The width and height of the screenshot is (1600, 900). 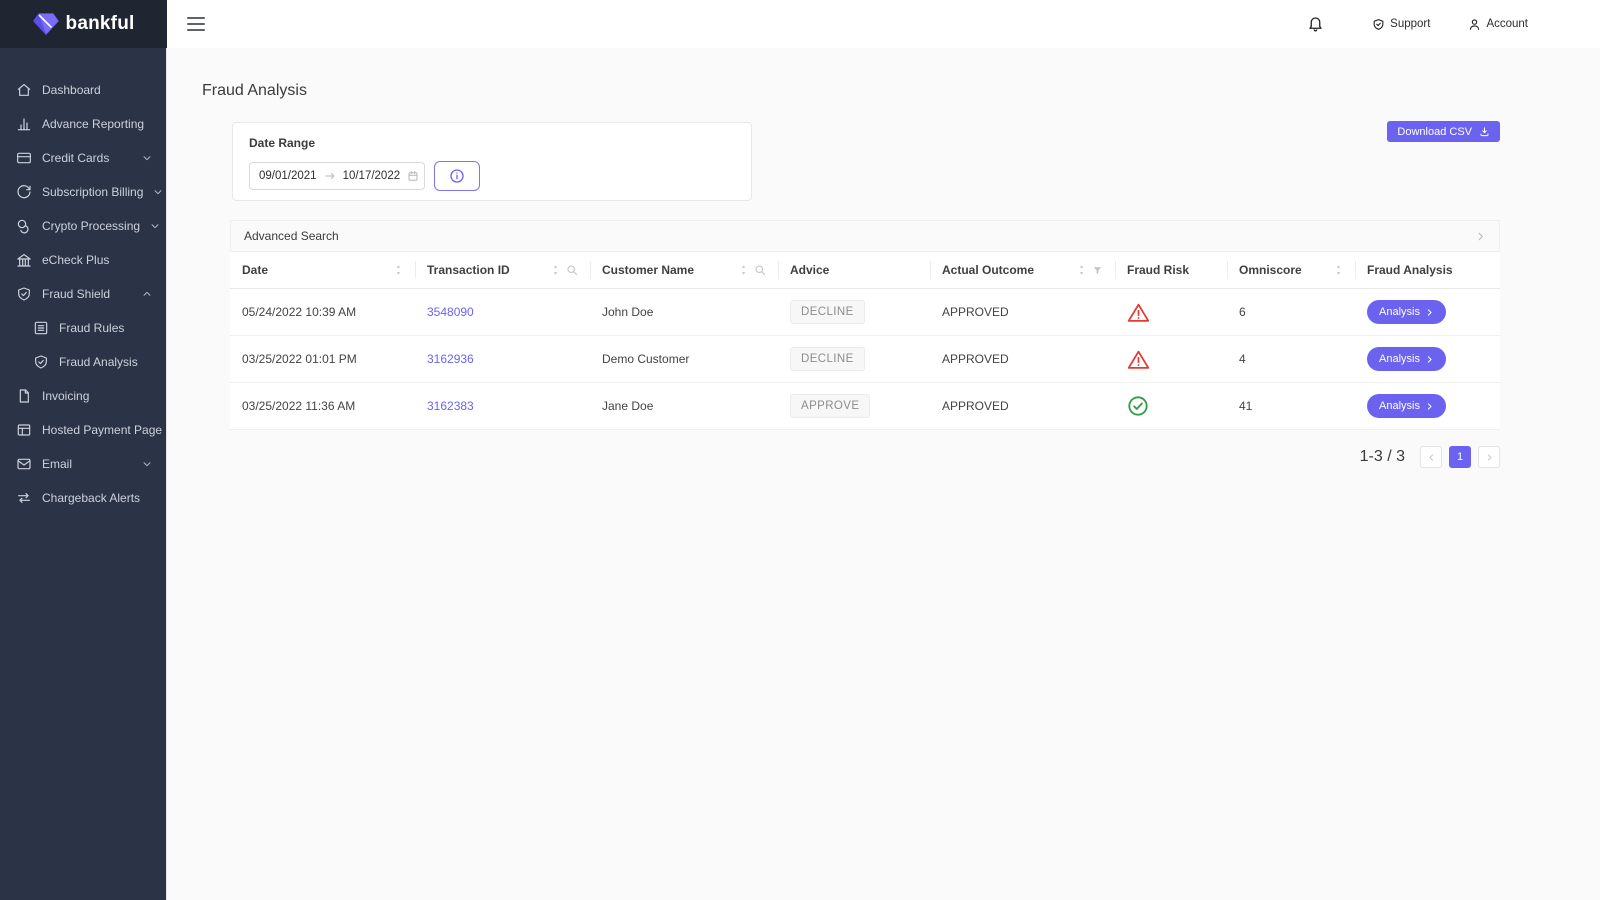 I want to click on chevron-up-icon, so click(x=147, y=294).